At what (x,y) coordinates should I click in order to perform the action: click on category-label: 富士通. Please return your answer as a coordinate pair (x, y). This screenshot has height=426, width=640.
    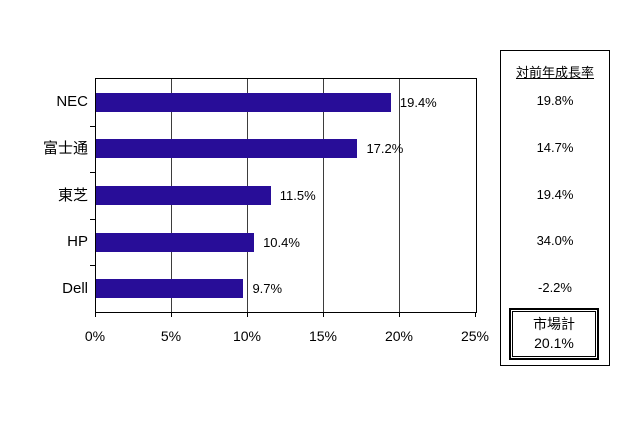
    Looking at the image, I should click on (65, 148).